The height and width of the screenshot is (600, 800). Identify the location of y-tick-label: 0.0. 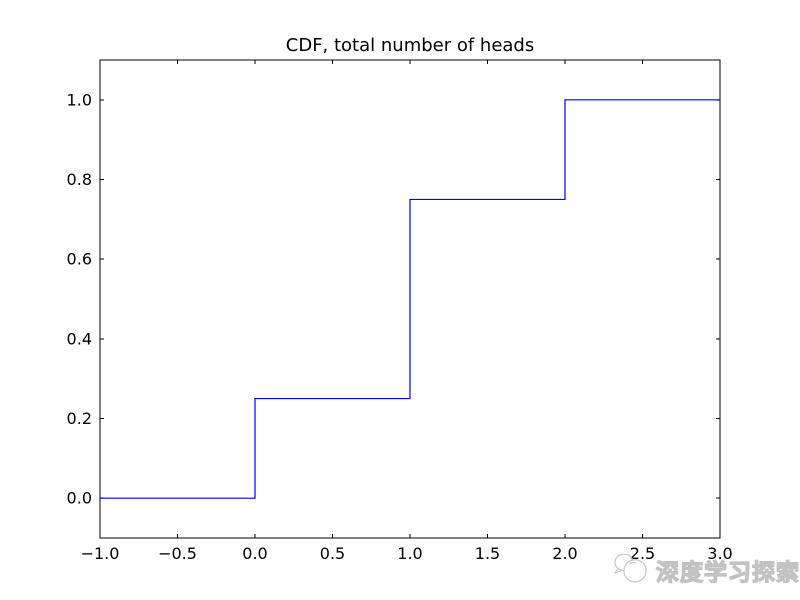
(79, 498).